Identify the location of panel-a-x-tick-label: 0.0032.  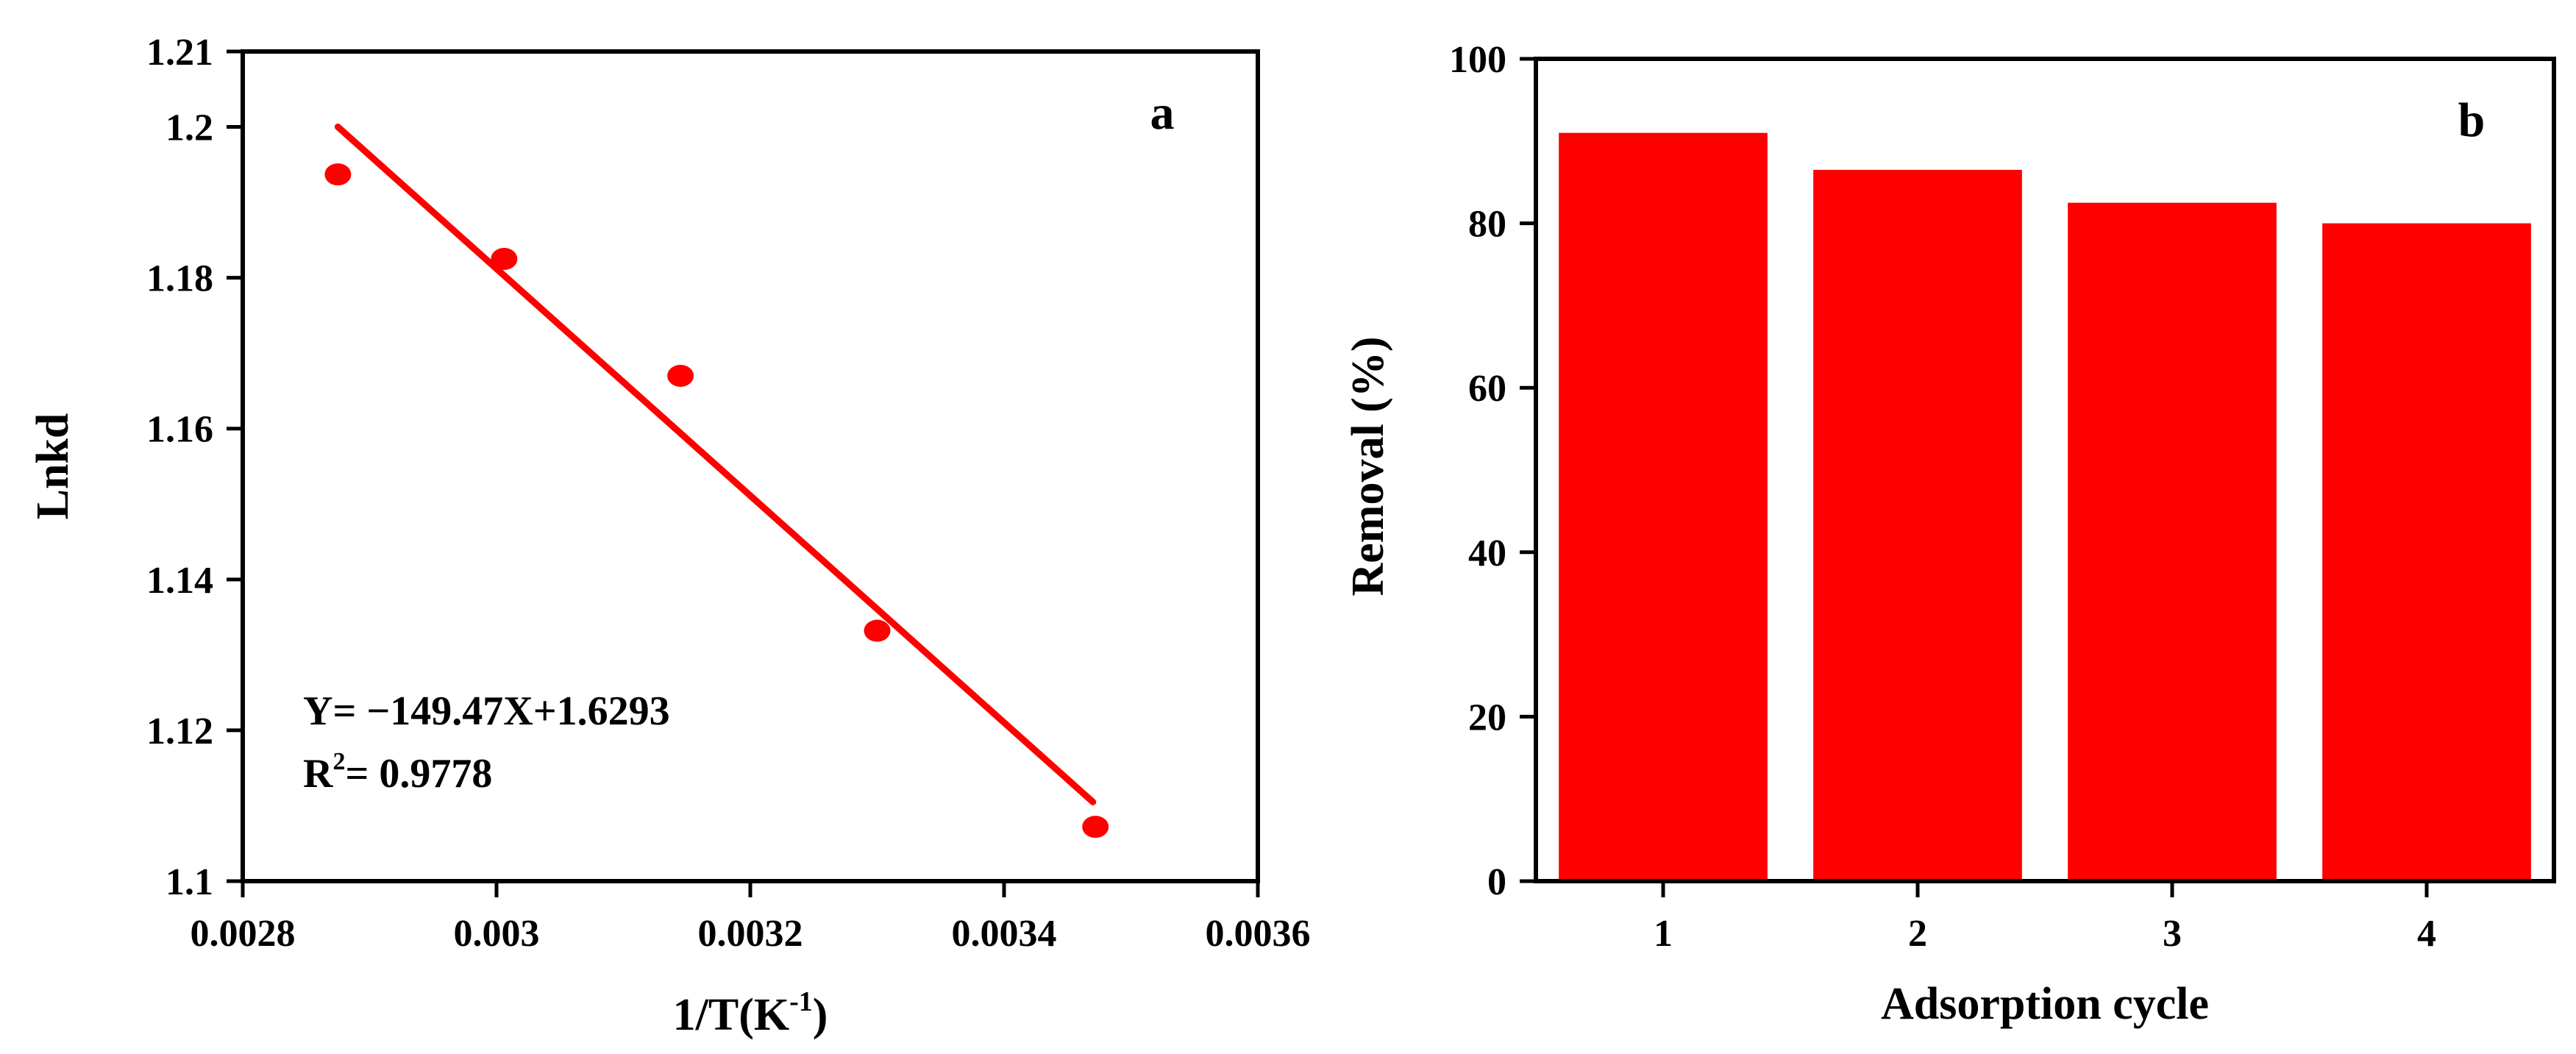
(750, 934).